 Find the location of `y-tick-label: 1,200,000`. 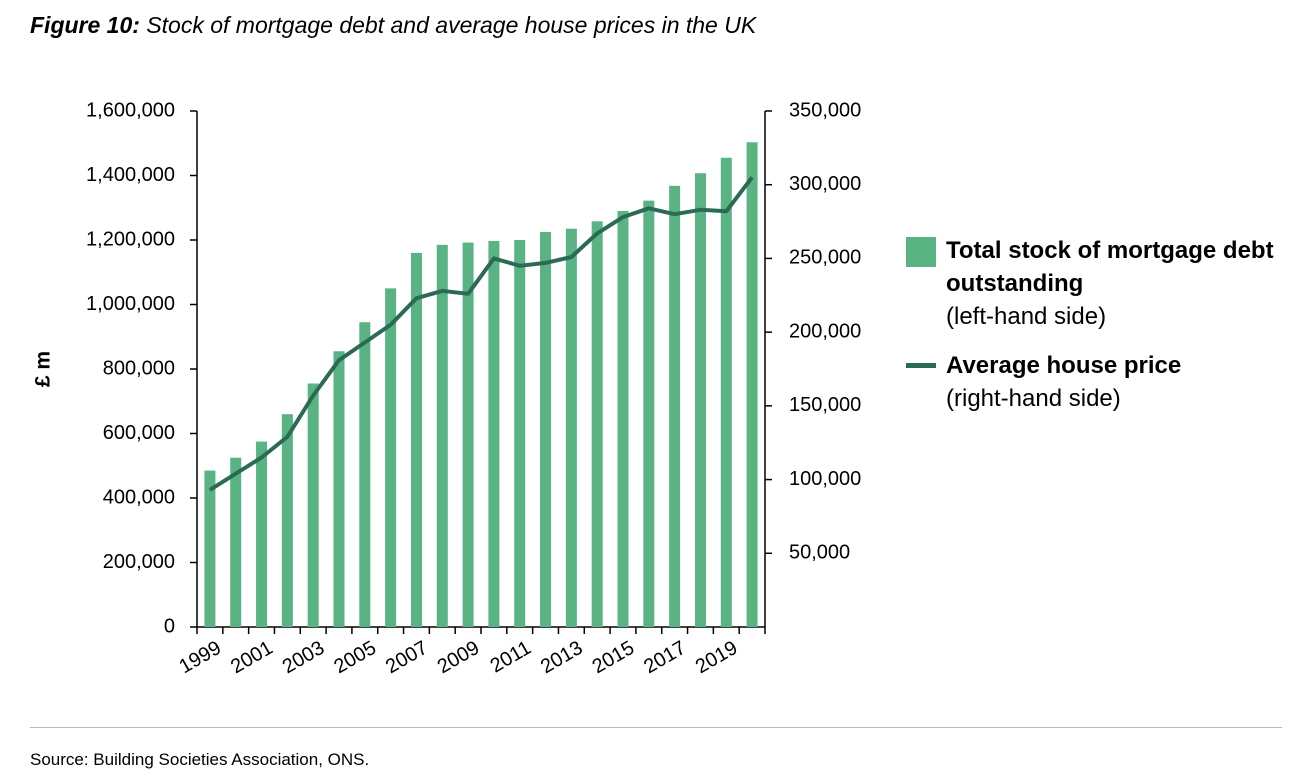

y-tick-label: 1,200,000 is located at coordinates (130, 239).